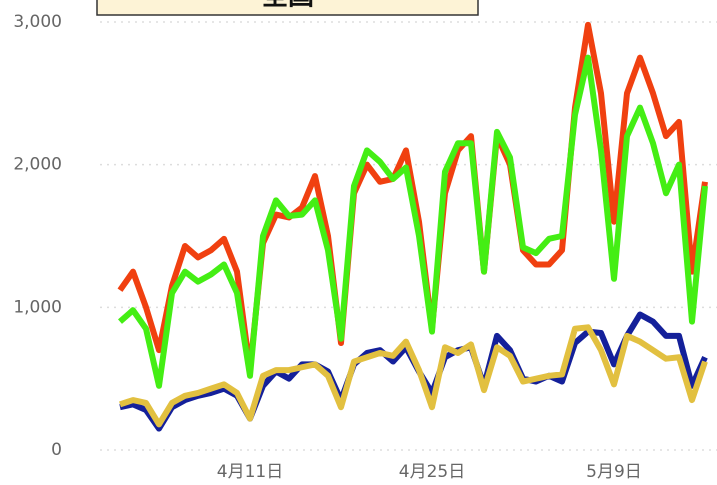  What do you see at coordinates (56, 450) in the screenshot?
I see `y-tick-label: 0` at bounding box center [56, 450].